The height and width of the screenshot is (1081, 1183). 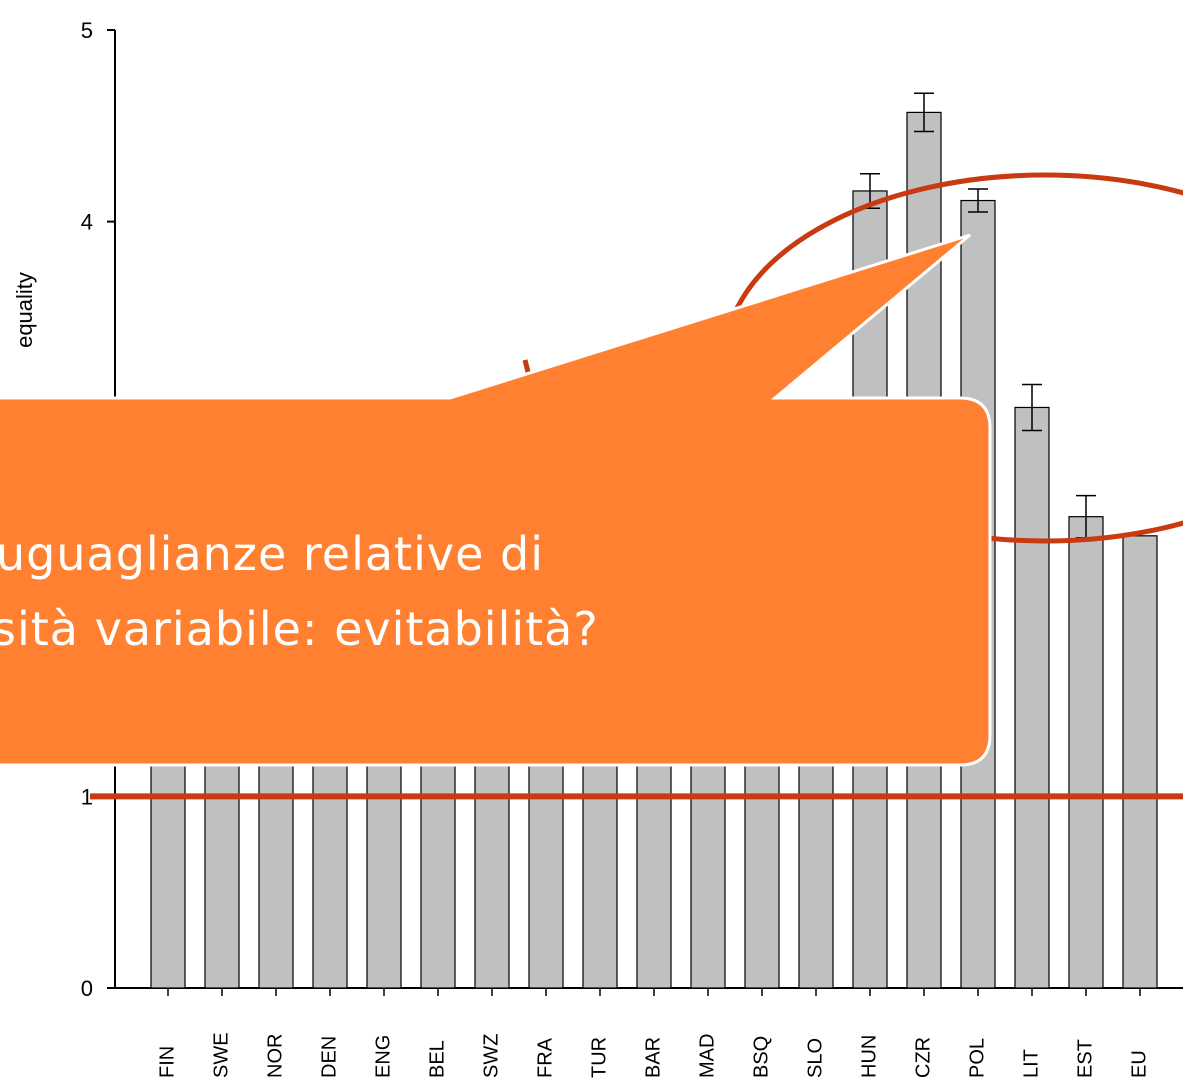 What do you see at coordinates (299, 629) in the screenshot?
I see `callout-text: sità variabile: evitabilità?` at bounding box center [299, 629].